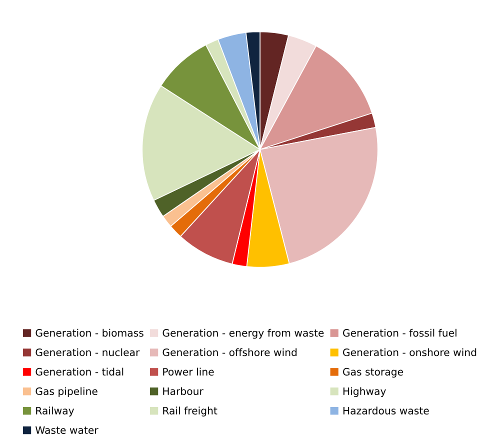  I want to click on legend-label: Gas pipeline, so click(67, 392).